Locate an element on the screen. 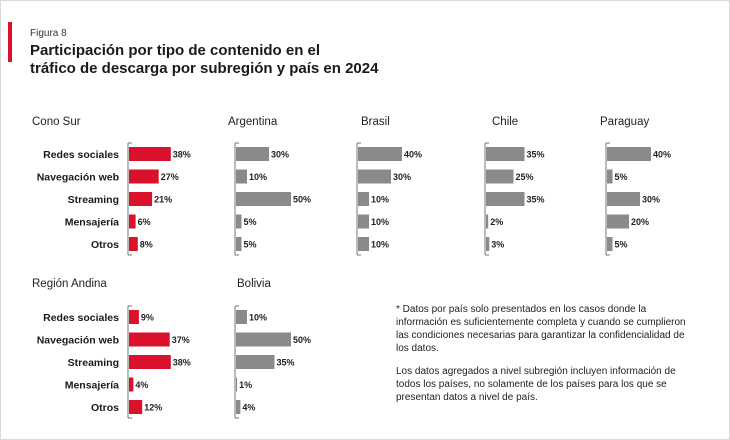  bar-label-argentina-4: 5% is located at coordinates (250, 245).